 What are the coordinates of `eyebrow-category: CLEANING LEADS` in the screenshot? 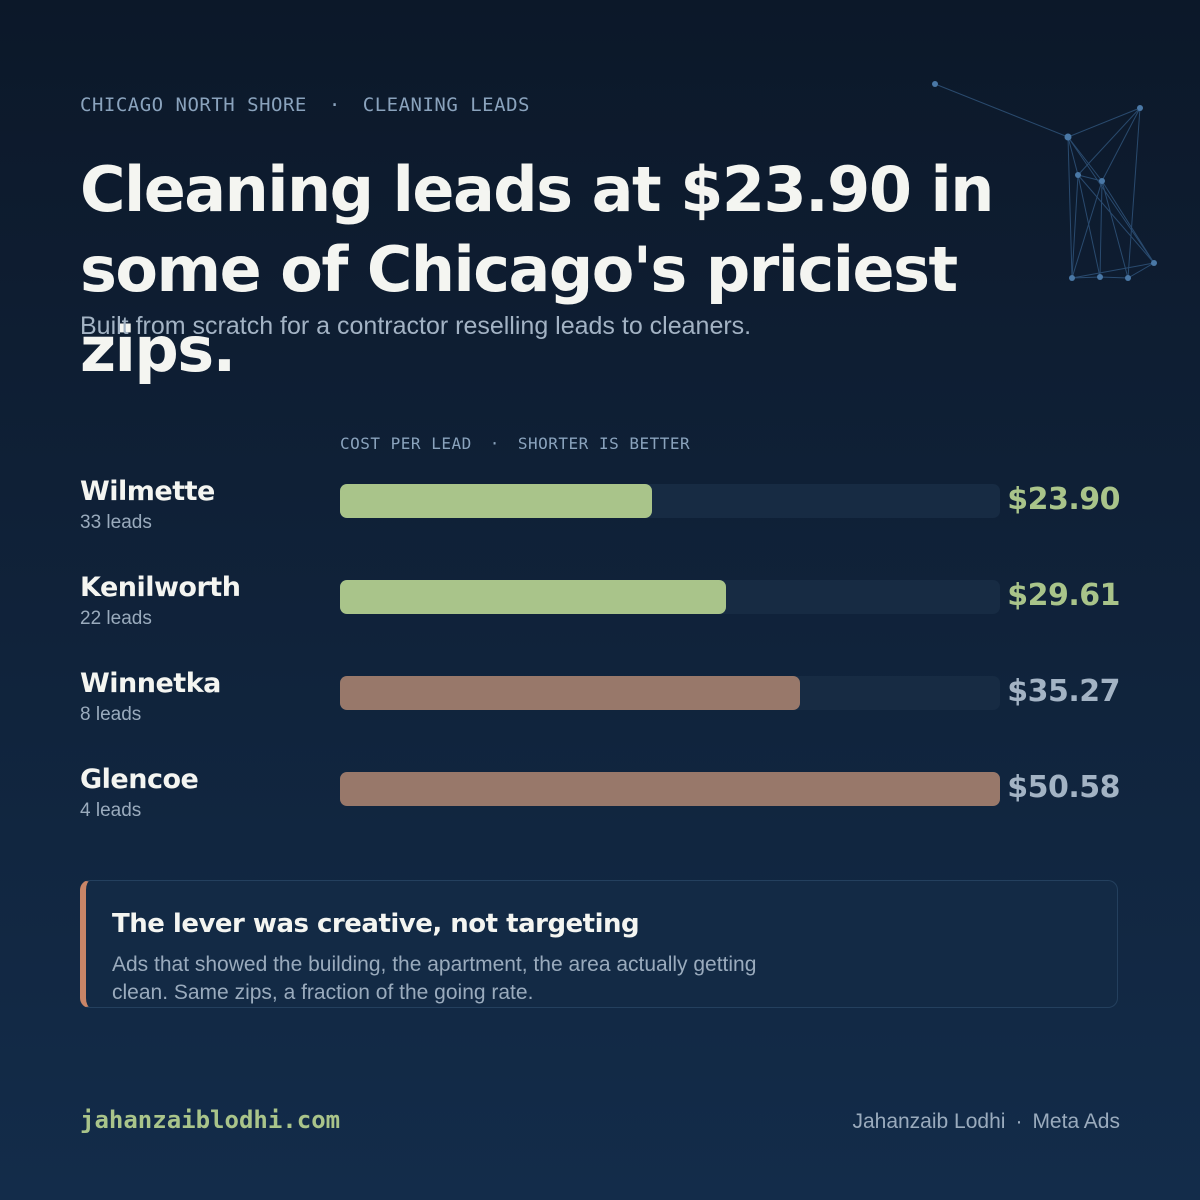 It's located at (446, 105).